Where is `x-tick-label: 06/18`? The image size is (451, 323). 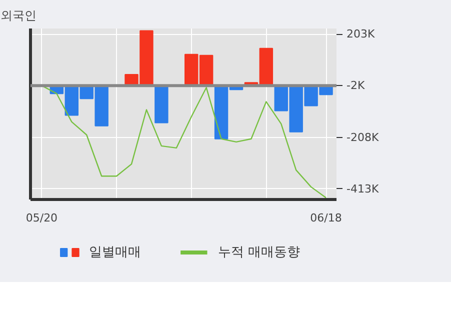
x-tick-label: 06/18 is located at coordinates (326, 218).